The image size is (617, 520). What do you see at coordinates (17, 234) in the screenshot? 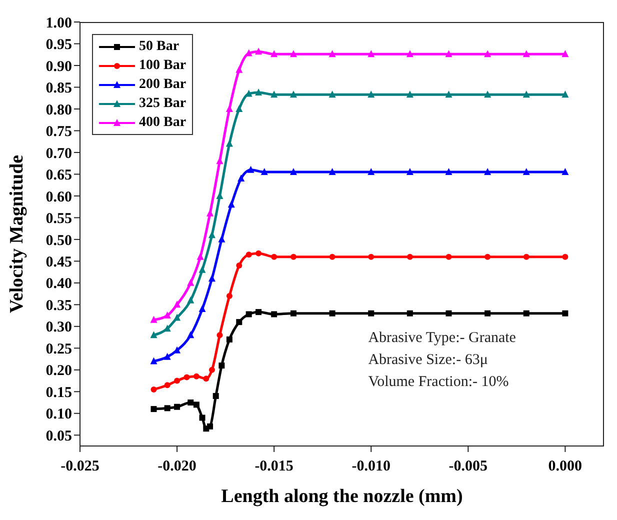
I see `y-axis-title: Velocity Magnitude` at bounding box center [17, 234].